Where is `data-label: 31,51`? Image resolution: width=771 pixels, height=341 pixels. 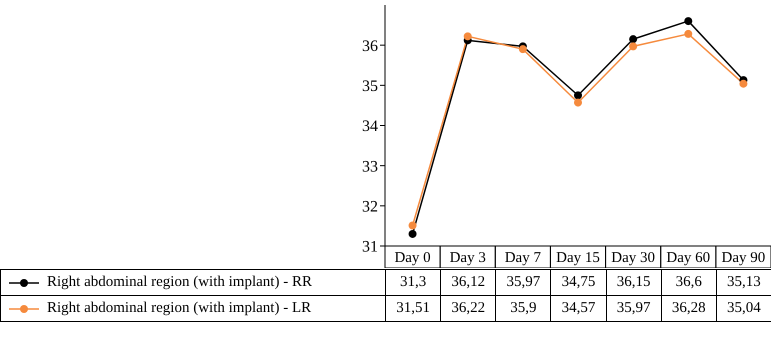 data-label: 31,51 is located at coordinates (413, 309).